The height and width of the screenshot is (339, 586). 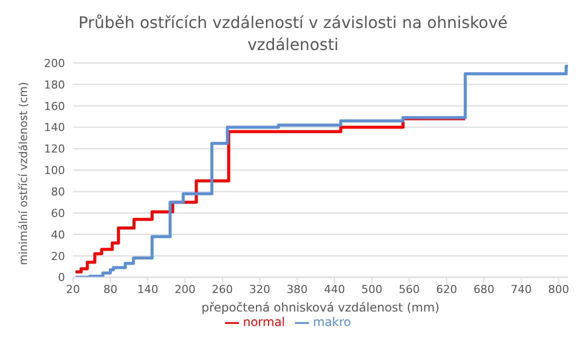 What do you see at coordinates (185, 289) in the screenshot?
I see `x-tick-label: 200` at bounding box center [185, 289].